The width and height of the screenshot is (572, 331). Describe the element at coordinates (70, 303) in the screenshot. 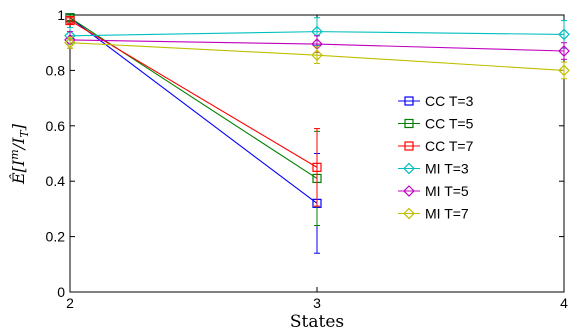

I see `x-tick-label: 2` at that location.